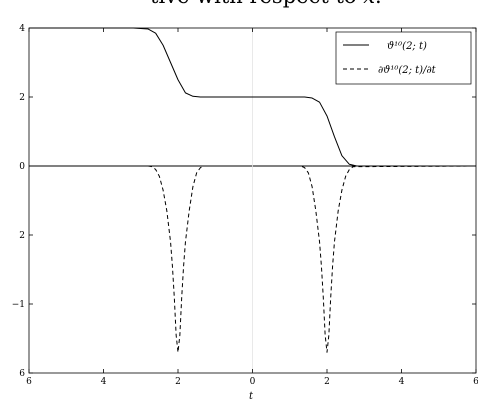  What do you see at coordinates (22, 374) in the screenshot?
I see `y-tick-label: 6` at bounding box center [22, 374].